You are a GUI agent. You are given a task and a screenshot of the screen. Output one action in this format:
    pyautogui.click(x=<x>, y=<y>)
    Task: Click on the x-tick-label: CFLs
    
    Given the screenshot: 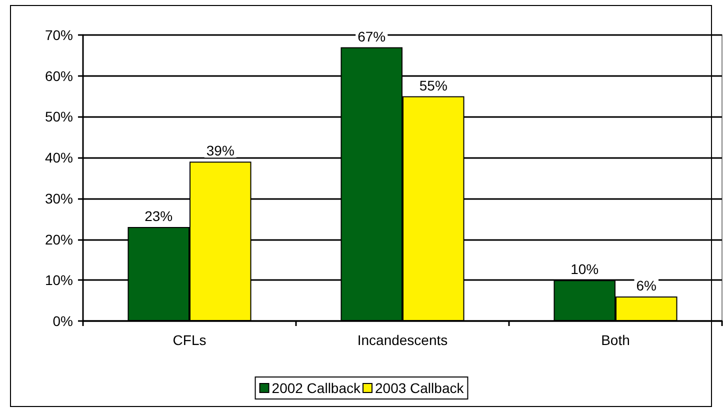 What is the action you would take?
    pyautogui.click(x=189, y=340)
    